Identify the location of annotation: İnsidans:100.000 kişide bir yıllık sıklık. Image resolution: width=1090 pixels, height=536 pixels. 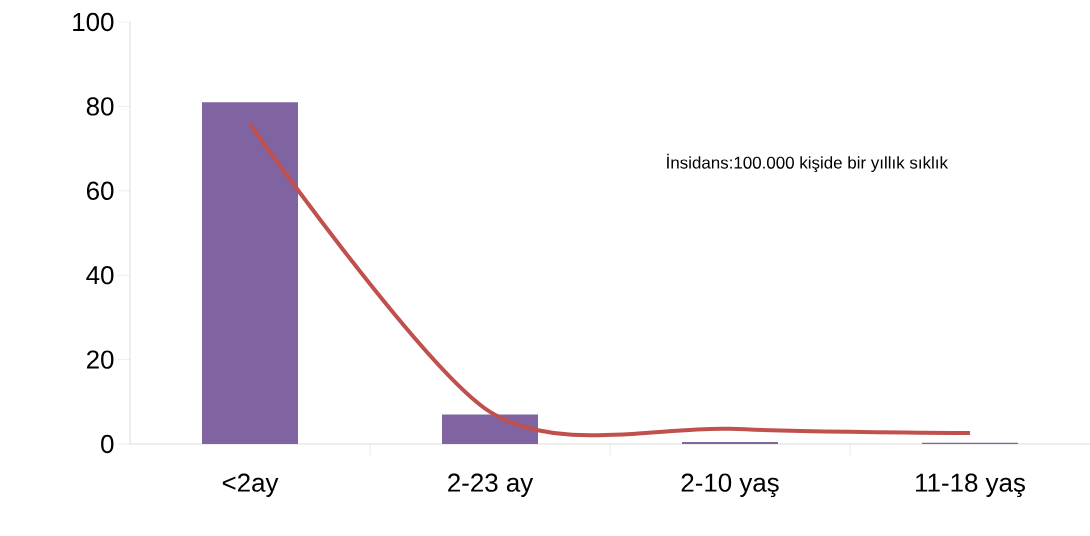
(807, 163).